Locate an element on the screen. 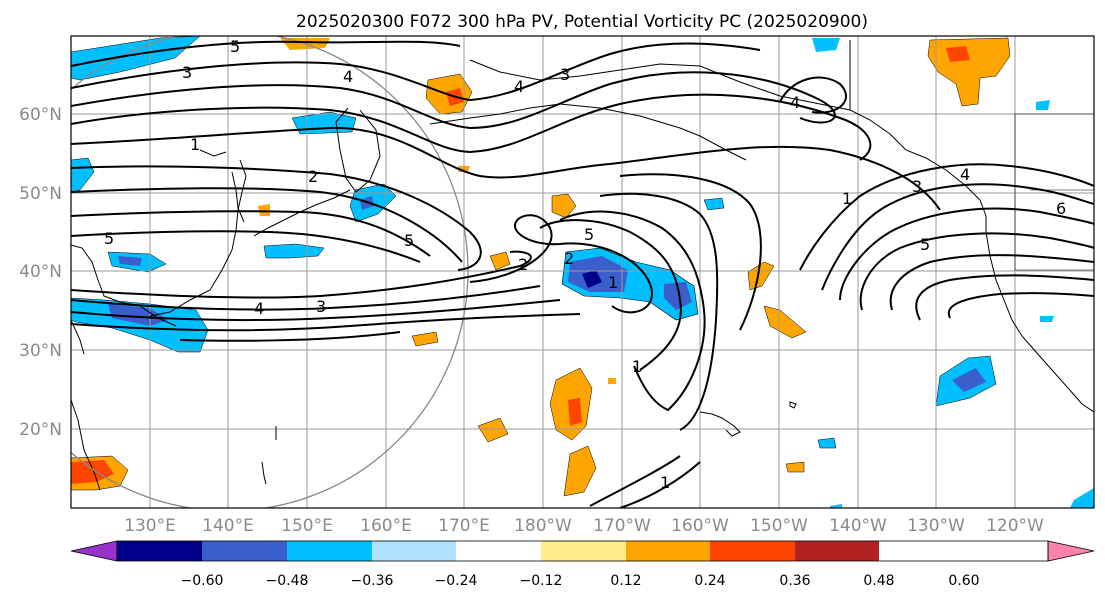  colorbar-tick-label: −0.60 is located at coordinates (202, 581).